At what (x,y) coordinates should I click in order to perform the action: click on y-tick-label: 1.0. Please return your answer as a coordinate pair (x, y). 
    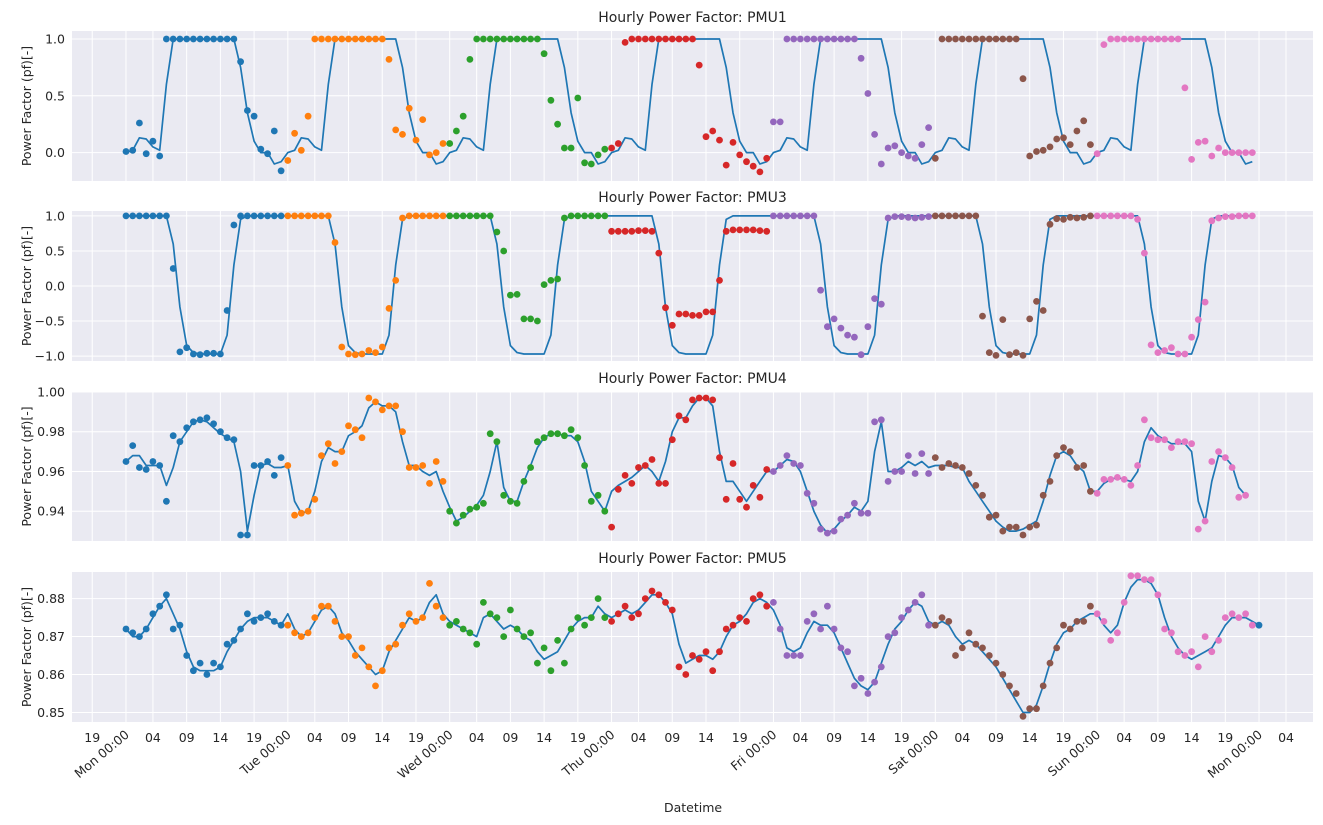
    Looking at the image, I should click on (55, 38).